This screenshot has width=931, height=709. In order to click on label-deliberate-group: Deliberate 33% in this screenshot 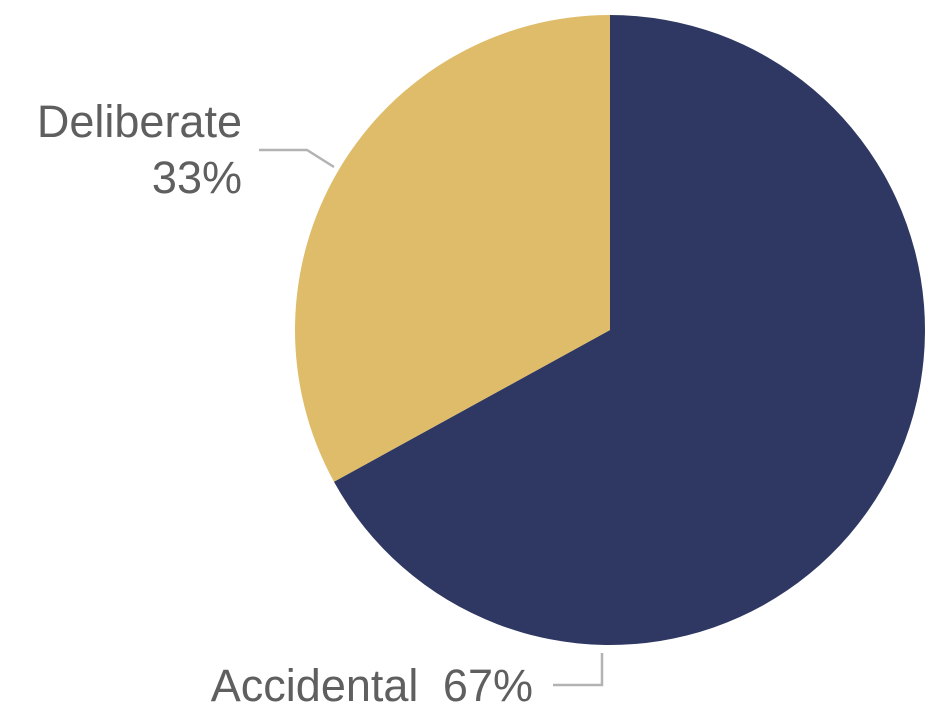, I will do `click(185, 149)`.